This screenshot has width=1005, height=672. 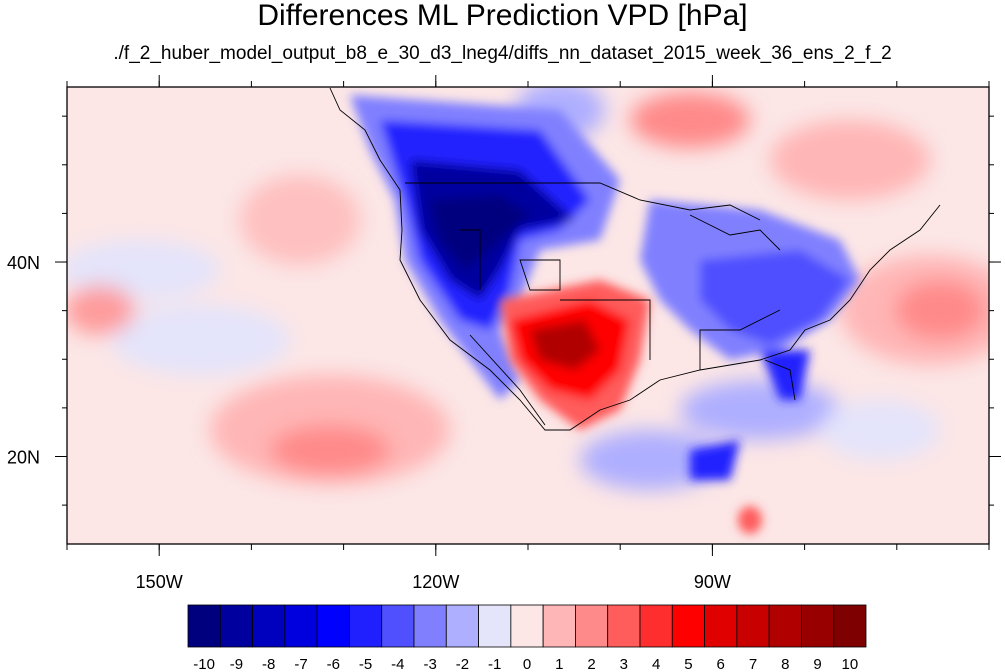 What do you see at coordinates (721, 664) in the screenshot?
I see `colorbar-label: 6` at bounding box center [721, 664].